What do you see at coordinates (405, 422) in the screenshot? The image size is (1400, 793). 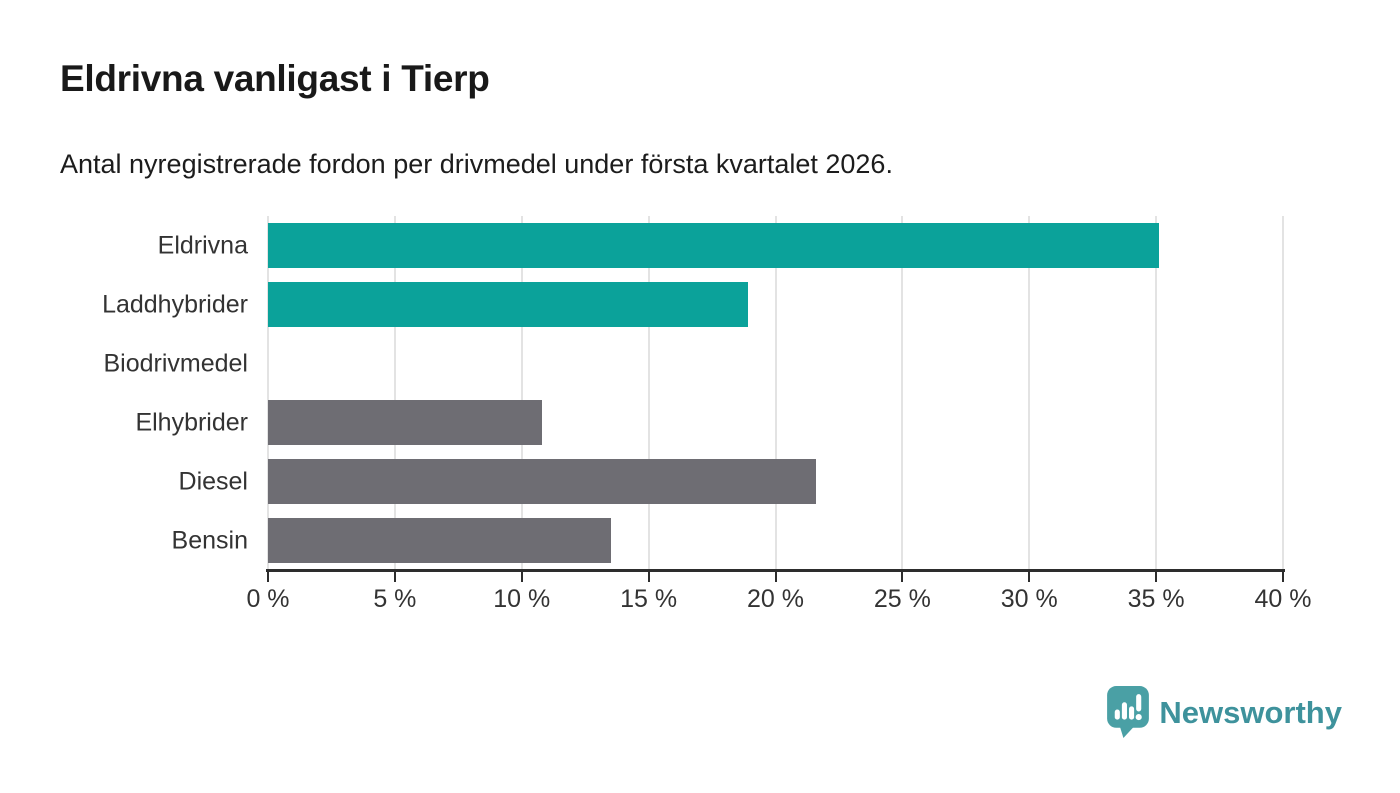 I see `bar-elhybrider` at bounding box center [405, 422].